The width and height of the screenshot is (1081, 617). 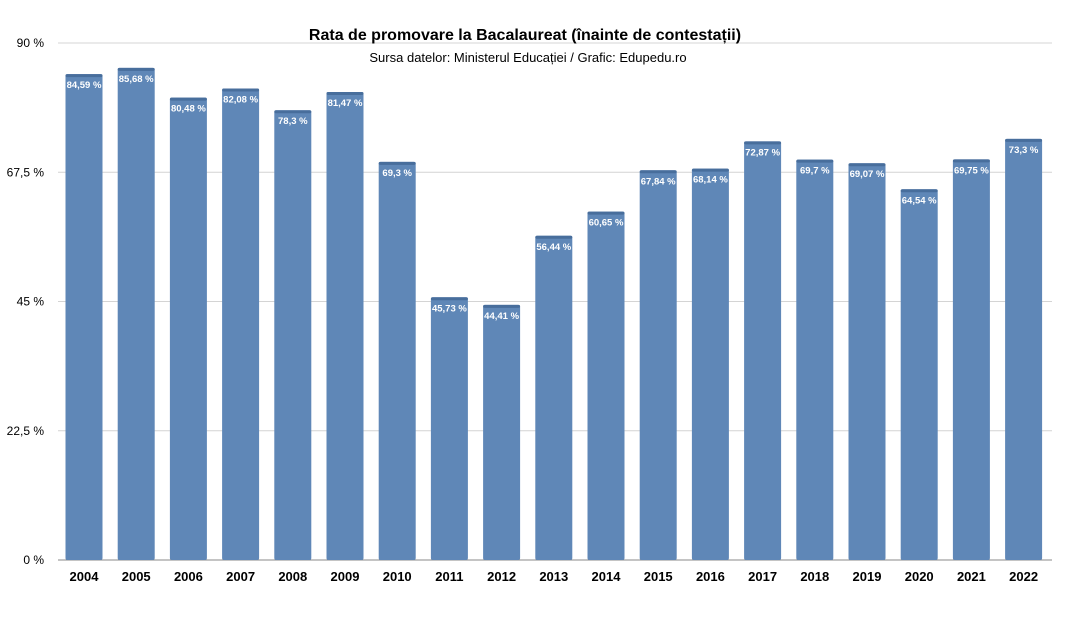 I want to click on x-tick-label: 2006, so click(x=188, y=576).